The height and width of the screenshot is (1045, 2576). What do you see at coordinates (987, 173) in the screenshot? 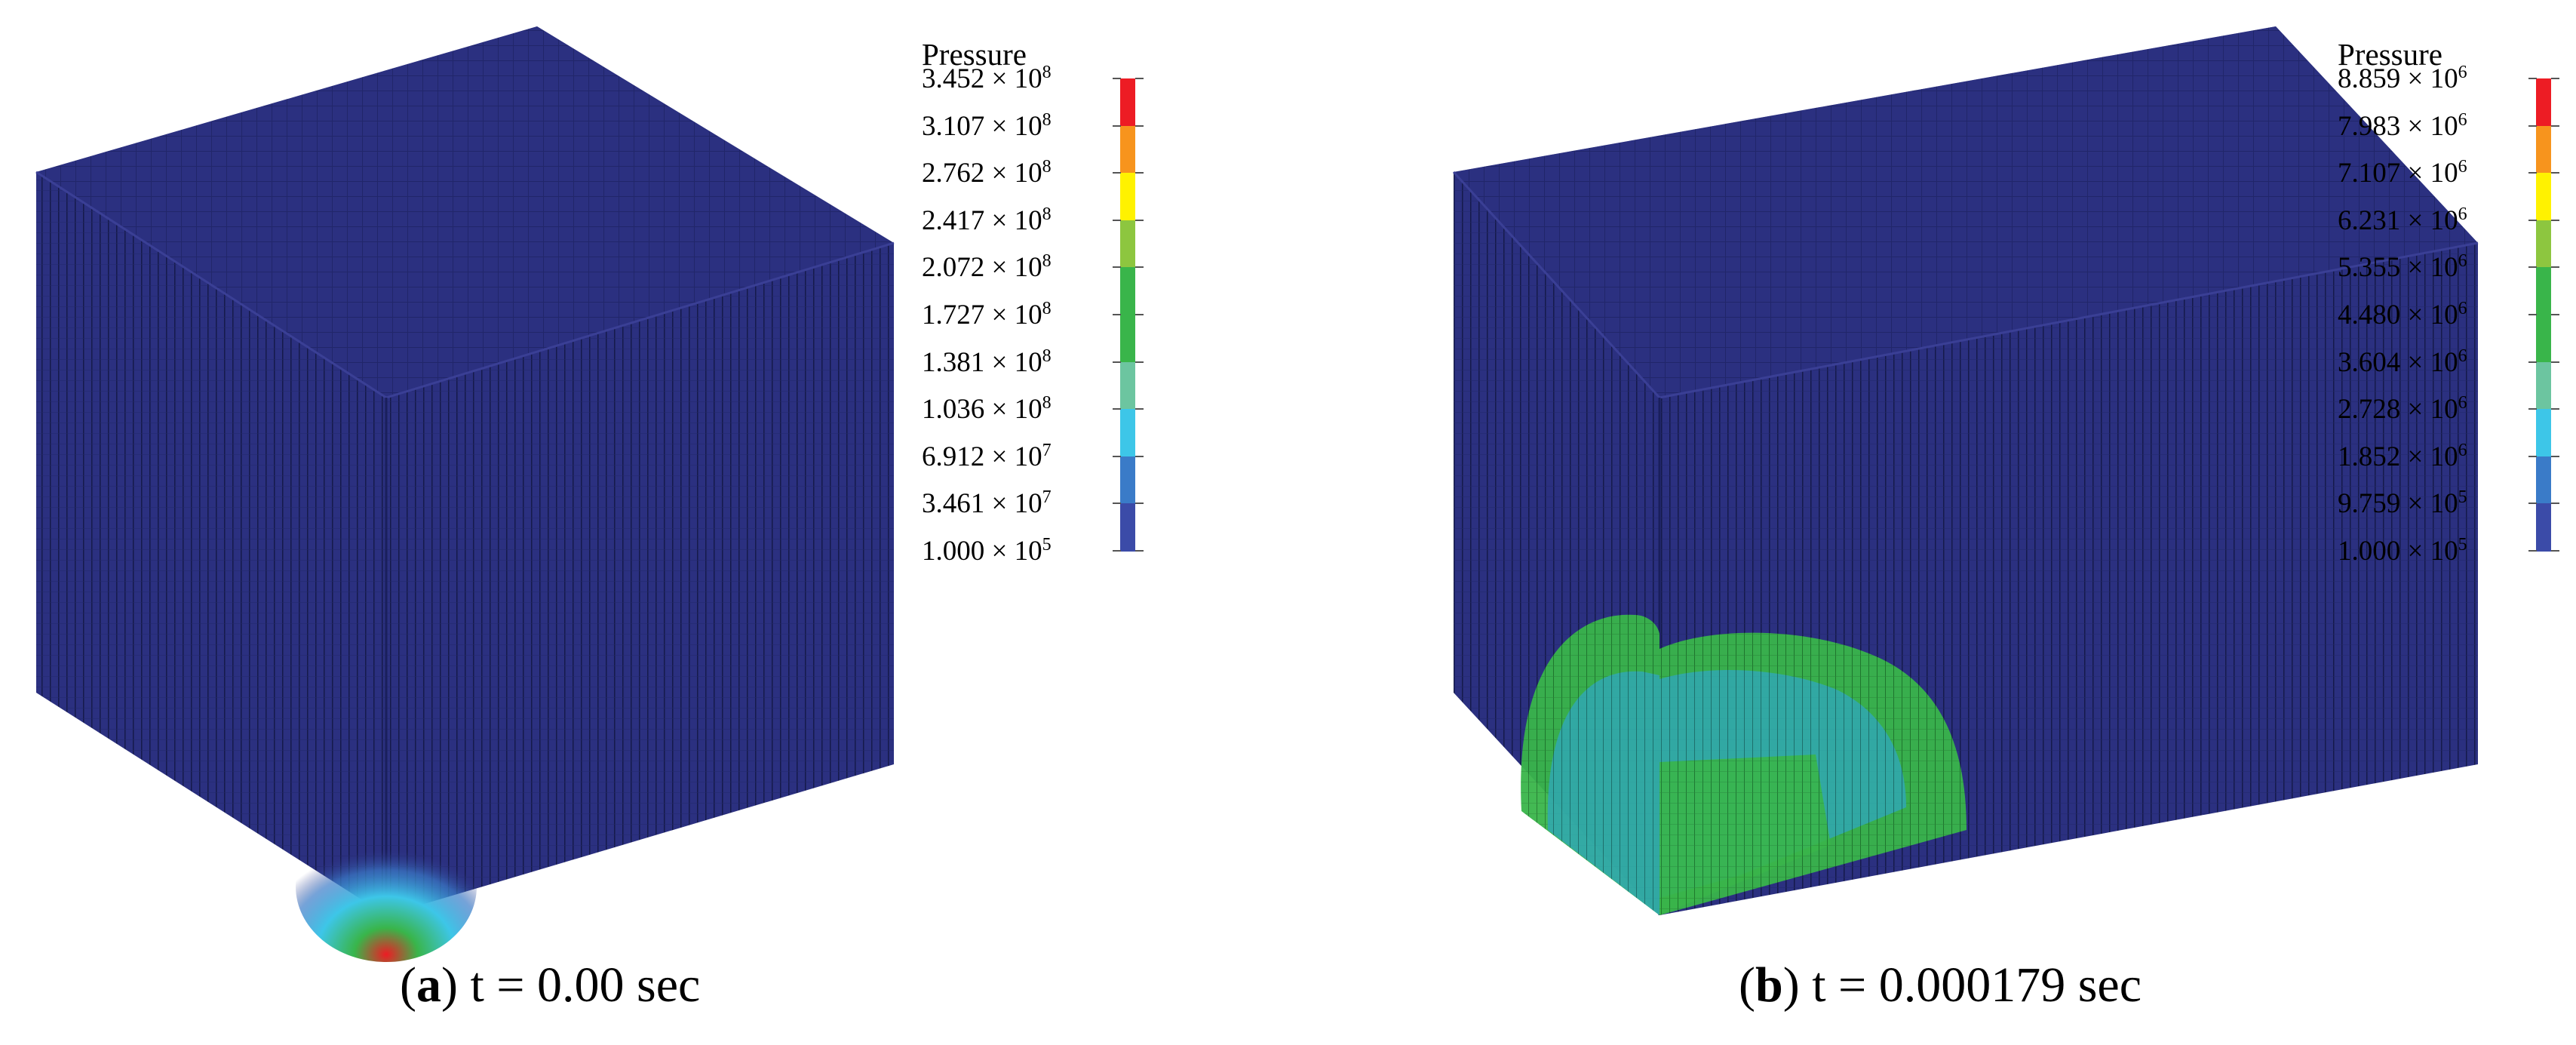
I see `legend-label: 2.762 × 10⁸` at bounding box center [987, 173].